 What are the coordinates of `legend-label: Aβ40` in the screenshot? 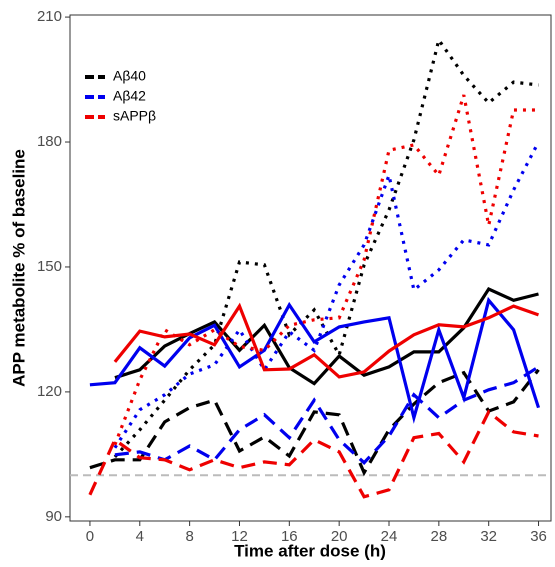 It's located at (129, 76).